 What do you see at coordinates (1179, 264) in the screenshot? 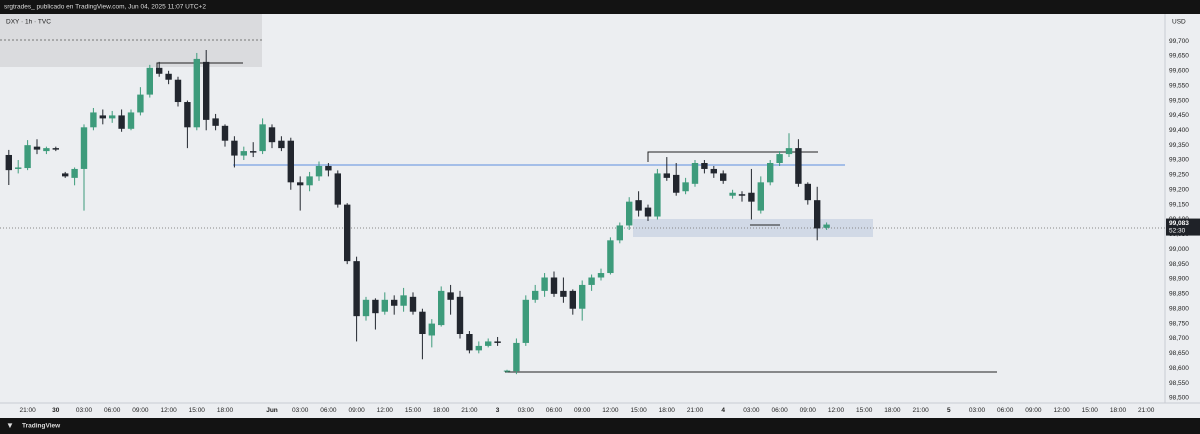
I see `y-tick-label: 98,950` at bounding box center [1179, 264].